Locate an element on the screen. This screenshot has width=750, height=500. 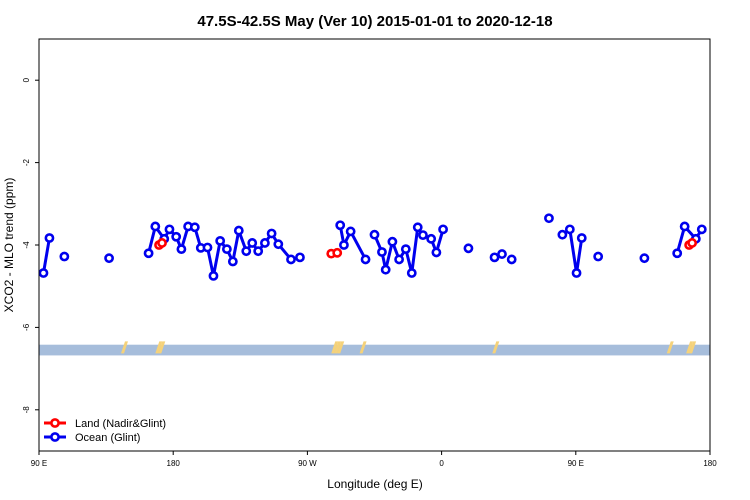
x-tick-label-0: 90 E is located at coordinates (39, 463).